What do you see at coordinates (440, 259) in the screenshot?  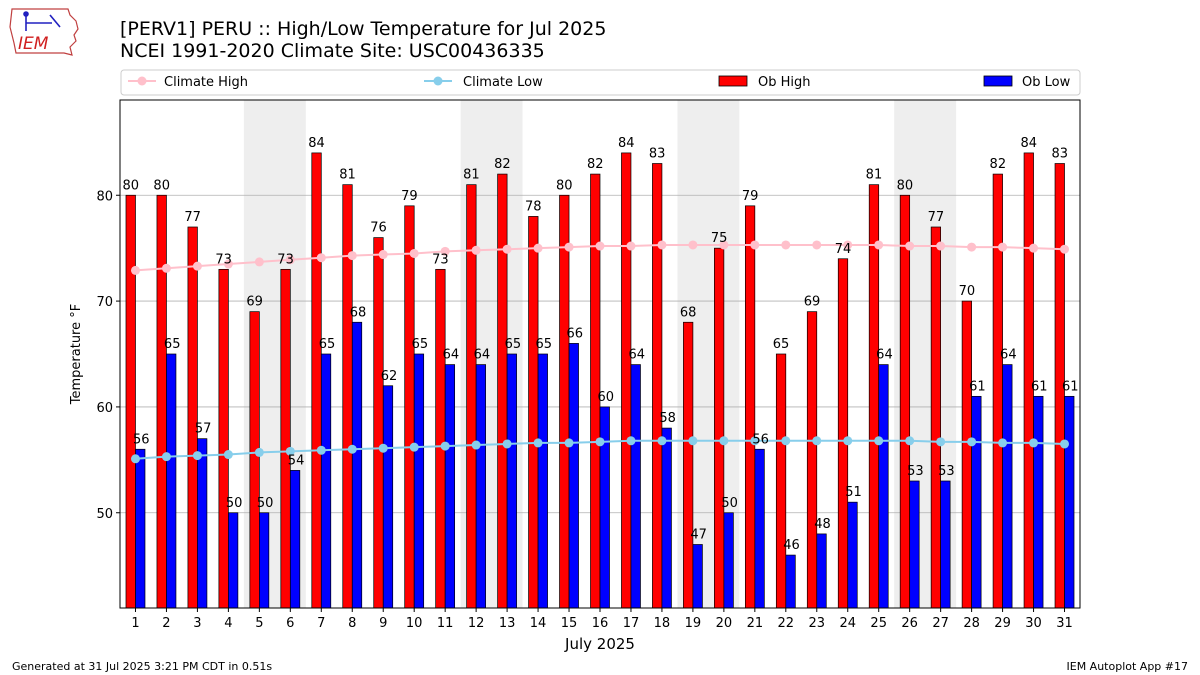 I see `label-ob-high-day-11: 73` at bounding box center [440, 259].